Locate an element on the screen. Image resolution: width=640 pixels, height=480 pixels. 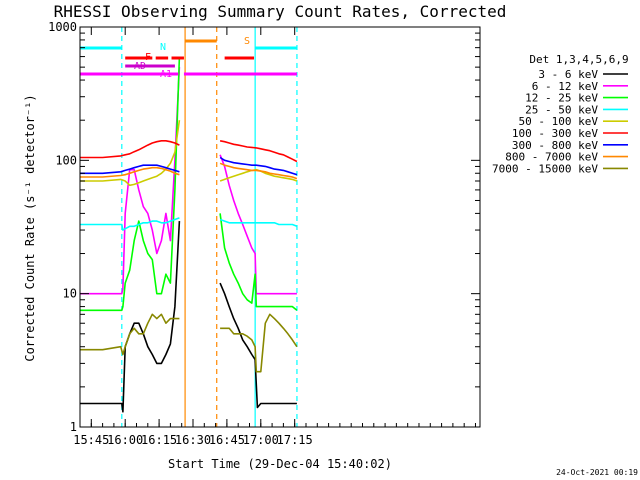
x-axis-label: Start Time (29-Dec-04 15:40:02) is located at coordinates (280, 464).